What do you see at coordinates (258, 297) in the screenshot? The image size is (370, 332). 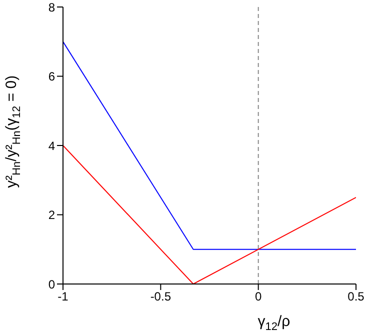 I see `x-tick-label: 0` at bounding box center [258, 297].